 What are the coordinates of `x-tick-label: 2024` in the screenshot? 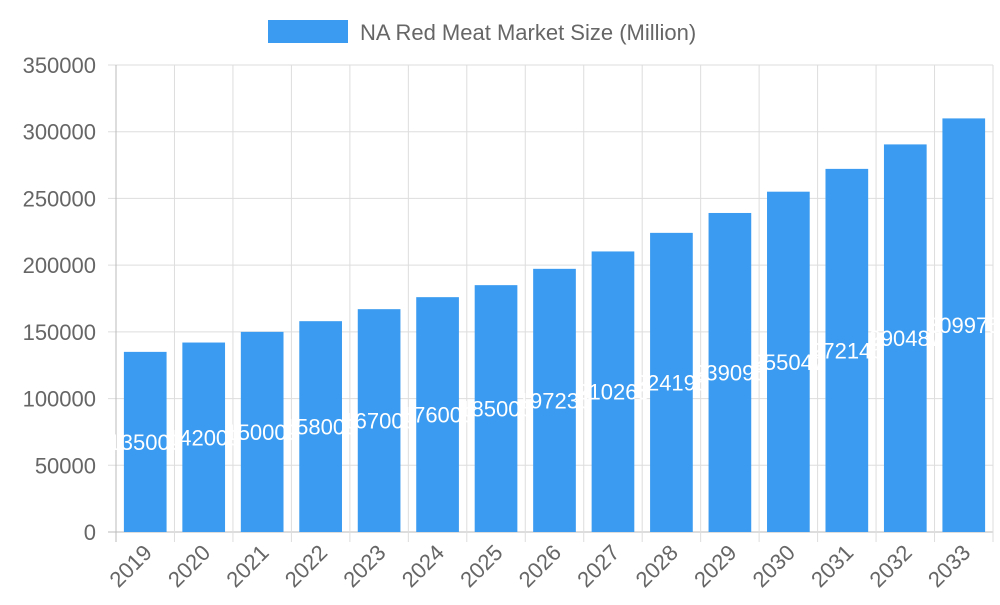 It's located at (423, 566).